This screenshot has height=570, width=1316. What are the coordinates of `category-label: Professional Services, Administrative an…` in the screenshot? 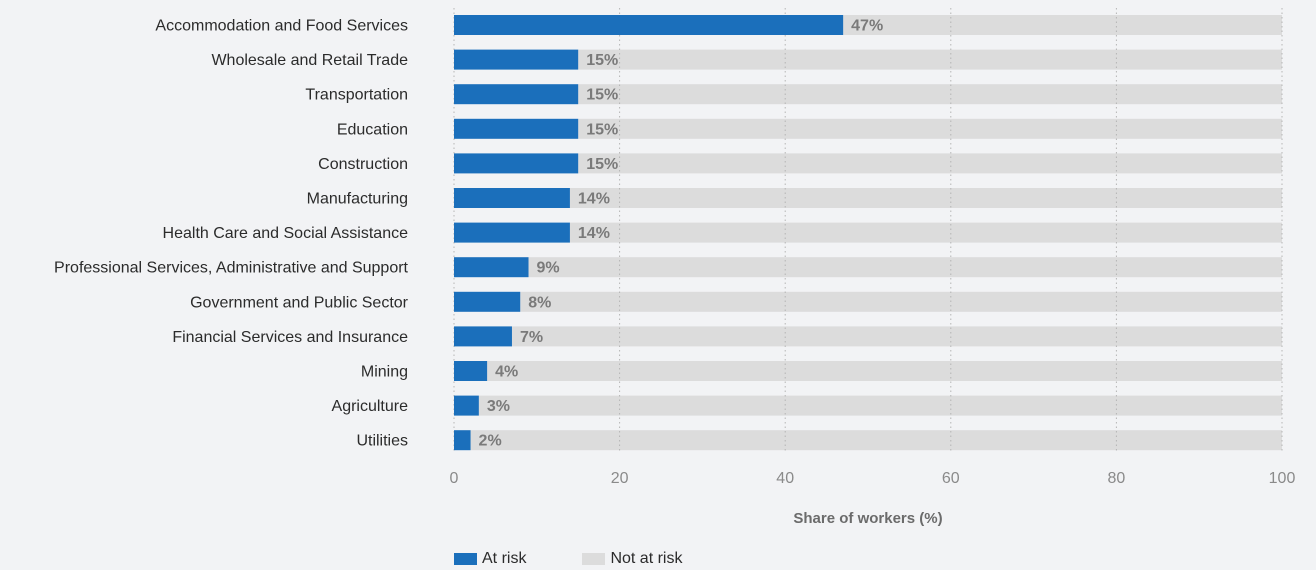 It's located at (231, 268).